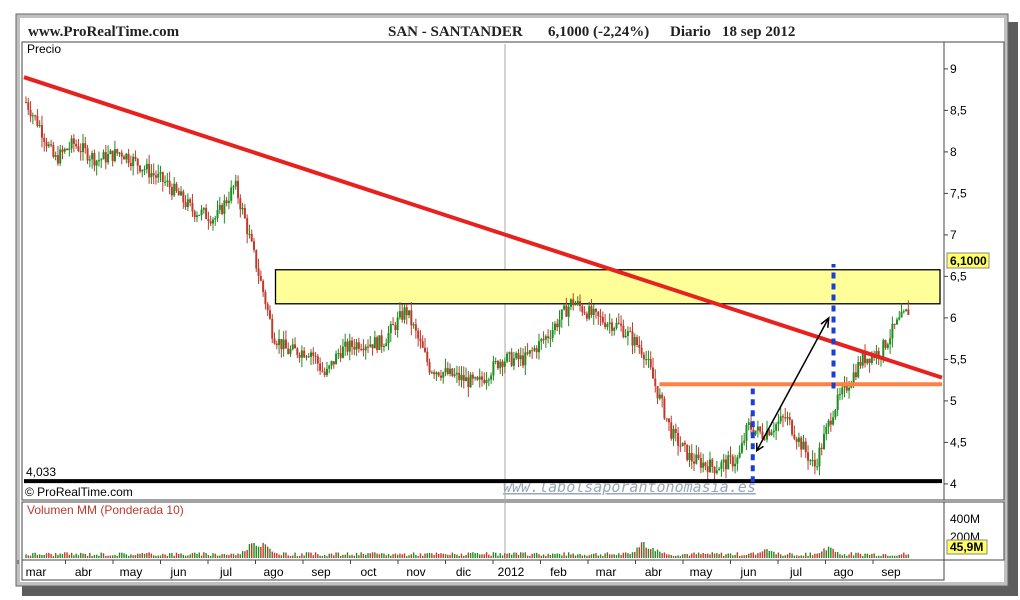  Describe the element at coordinates (607, 287) in the screenshot. I see `resistance-zone` at that location.